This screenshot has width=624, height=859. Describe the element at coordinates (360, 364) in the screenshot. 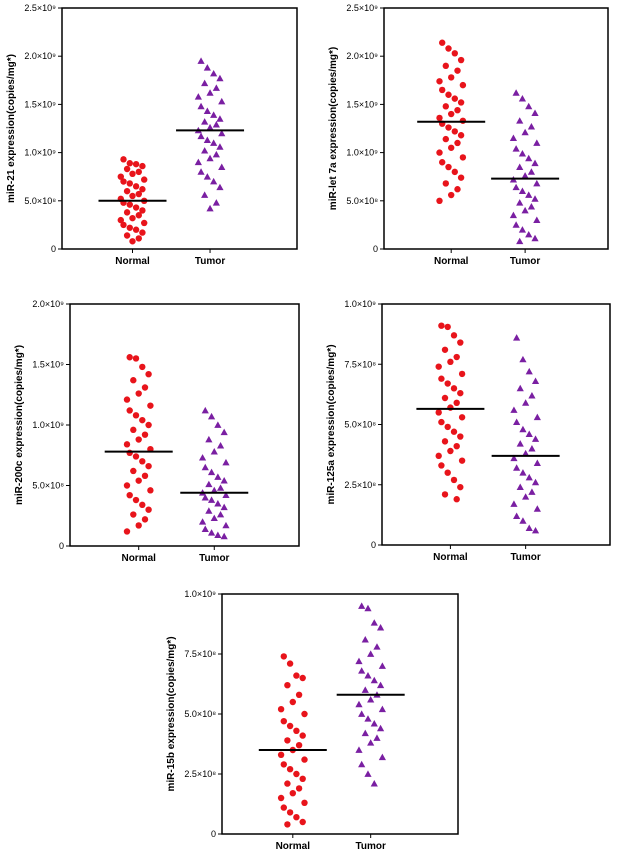

I see `y-tick-label: 7.5×10⁸` at that location.